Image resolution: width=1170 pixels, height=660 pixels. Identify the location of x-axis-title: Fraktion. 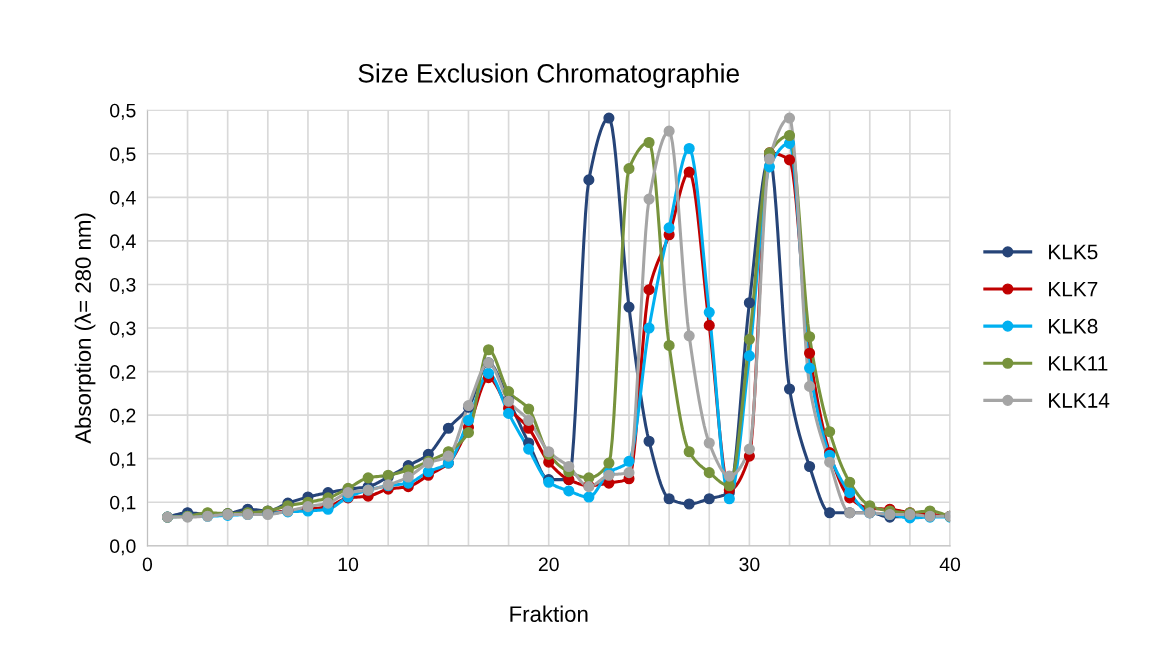
(549, 613).